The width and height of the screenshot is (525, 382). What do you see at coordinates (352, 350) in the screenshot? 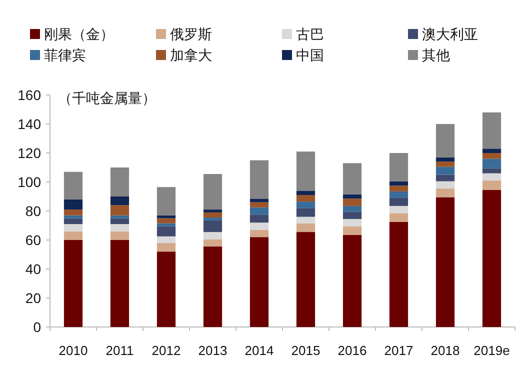
I see `x-tick-label: 2016` at bounding box center [352, 350].